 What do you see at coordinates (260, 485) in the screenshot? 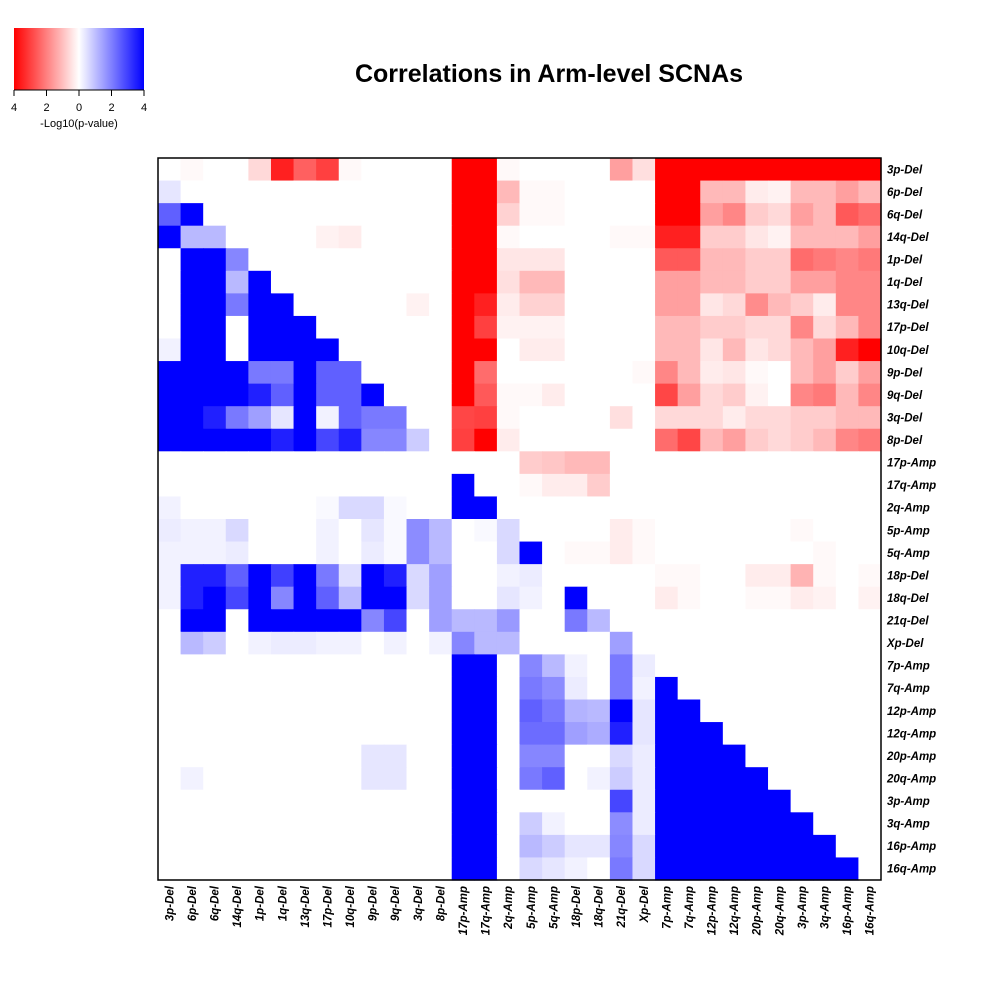
I see `heatmap-cell-17q-Amp-1p-Del` at bounding box center [260, 485].